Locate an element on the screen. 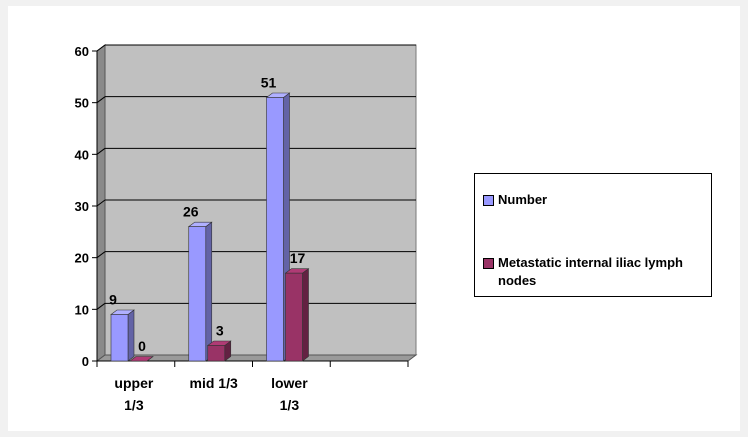 Image resolution: width=748 pixels, height=437 pixels. data-label-number: 9 is located at coordinates (113, 300).